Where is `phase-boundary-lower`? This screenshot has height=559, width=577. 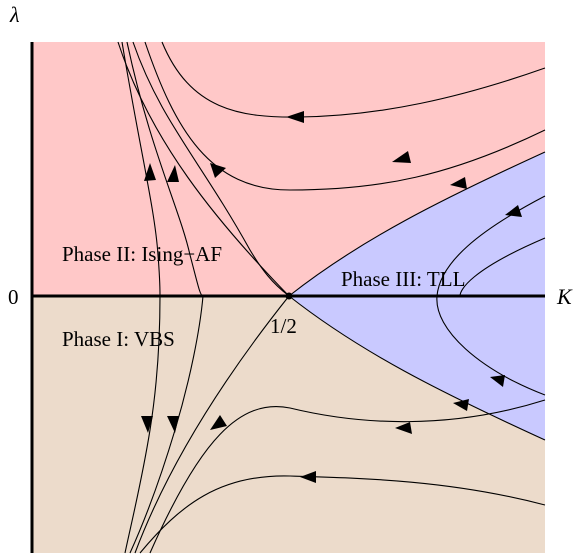
phase-boundary-lower is located at coordinates (417, 368).